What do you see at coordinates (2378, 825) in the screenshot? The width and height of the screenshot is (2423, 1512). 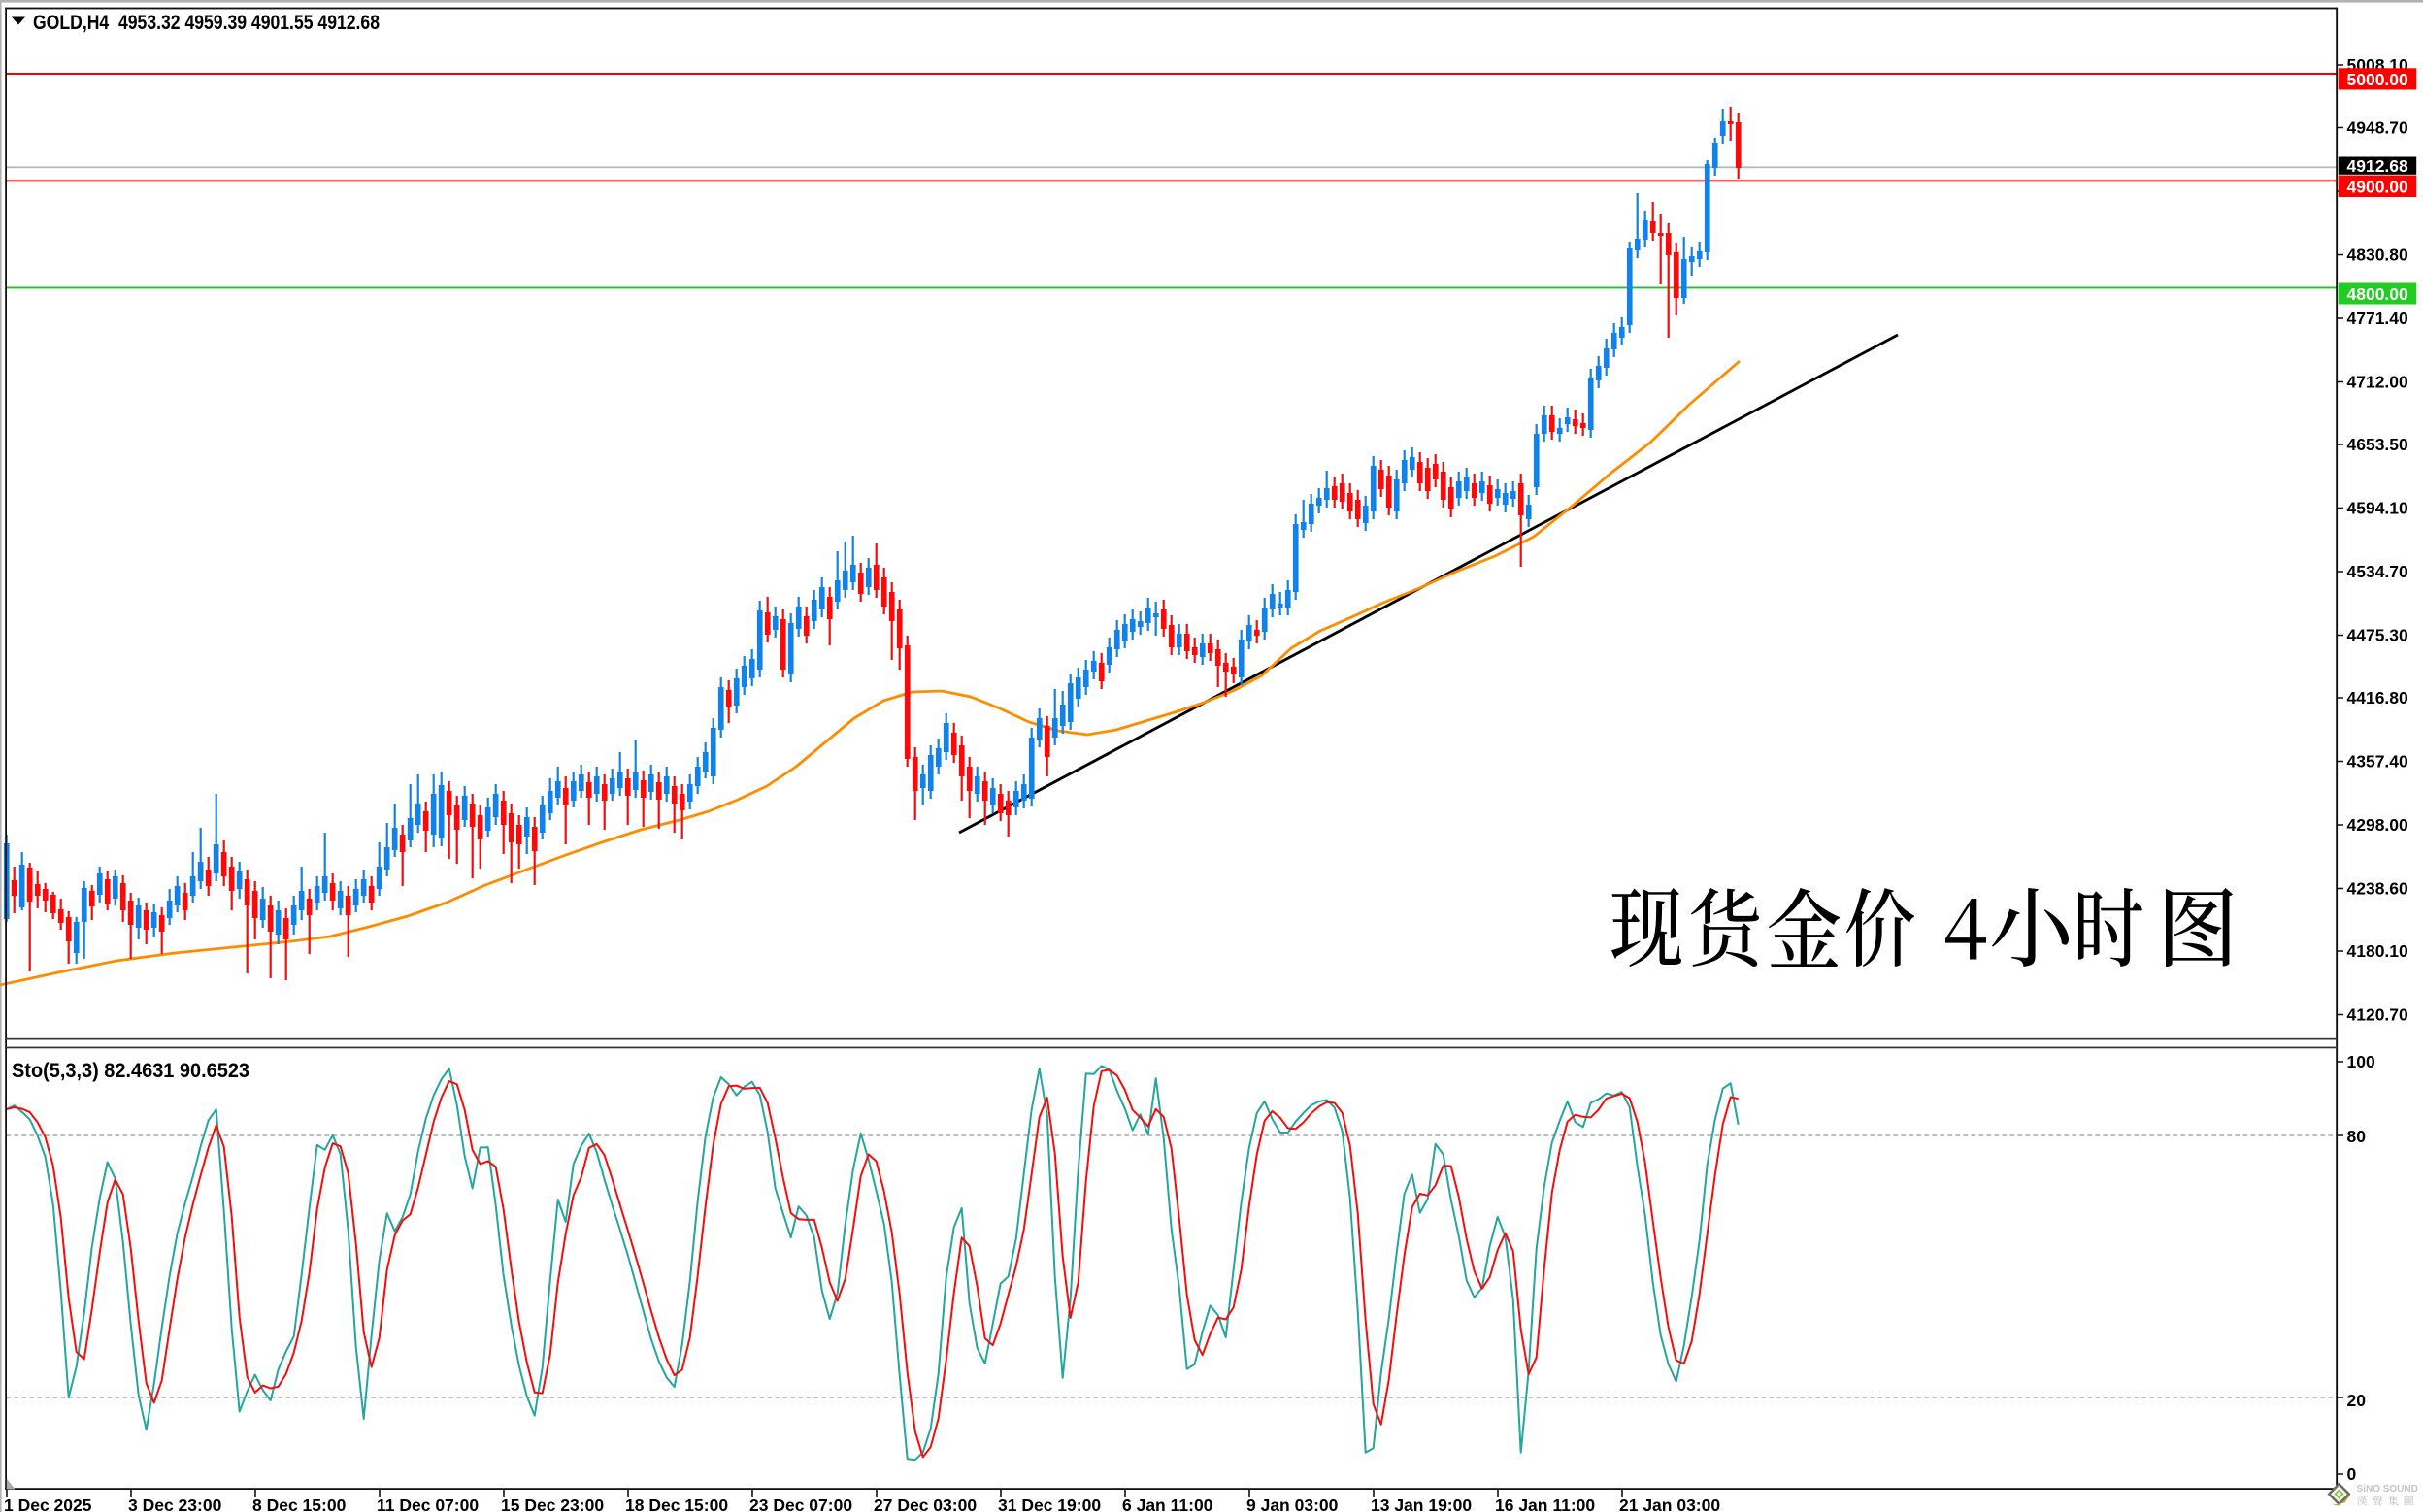 I see `svg-text: 4298.00` at bounding box center [2378, 825].